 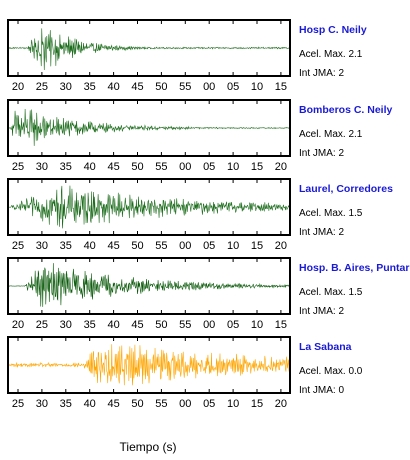 What do you see at coordinates (333, 30) in the screenshot?
I see `station-name: Hosp C. Neily` at bounding box center [333, 30].